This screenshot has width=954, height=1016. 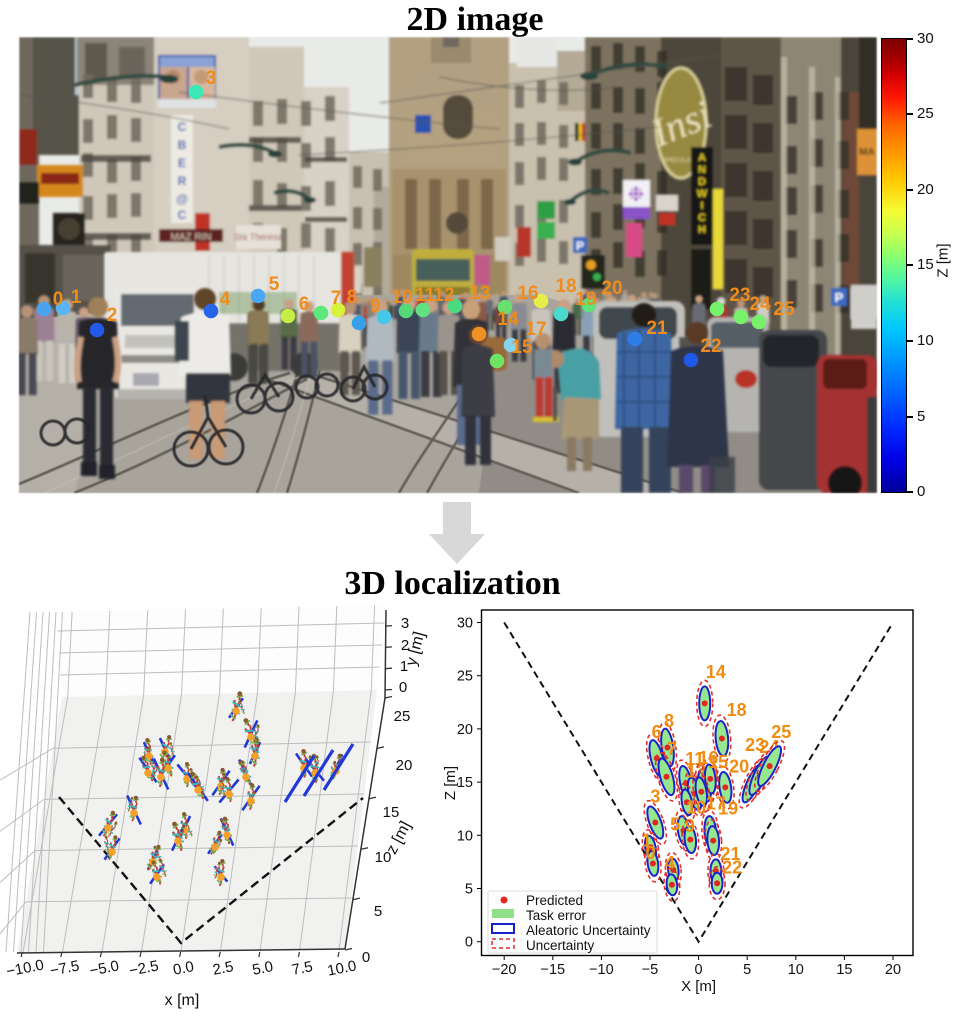 I want to click on svg-text: W, so click(x=702, y=194).